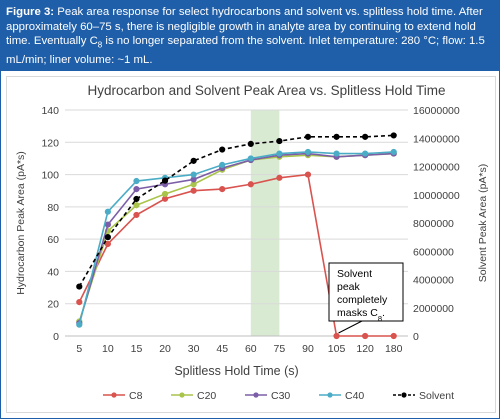 The width and height of the screenshot is (500, 419). Describe the element at coordinates (433, 252) in the screenshot. I see `y2-tick-label: 6000000` at that location.